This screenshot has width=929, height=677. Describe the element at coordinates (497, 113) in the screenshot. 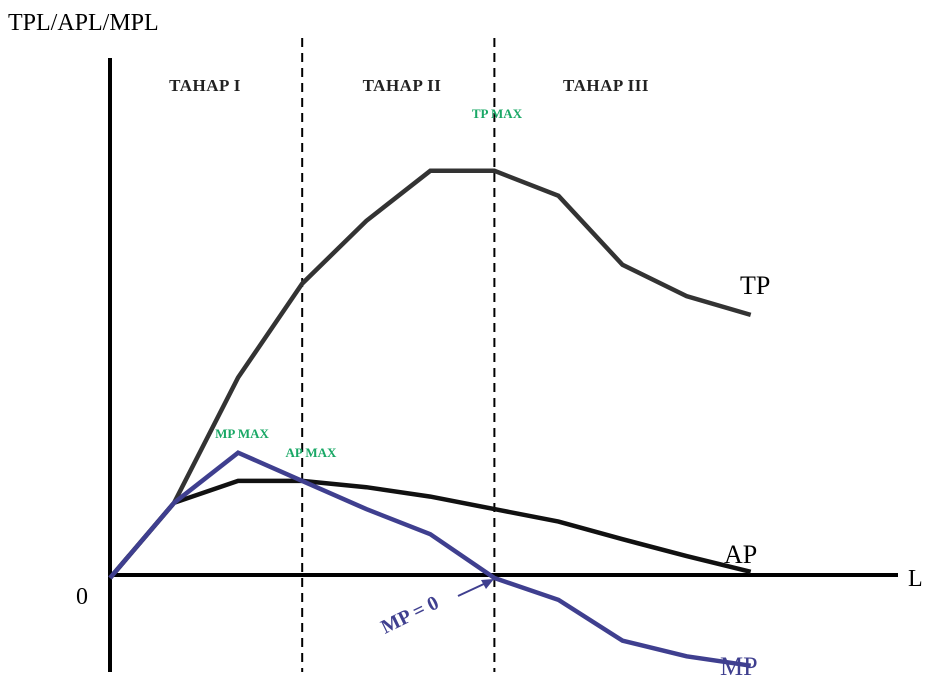

I see `tp-max-note: TP MAX` at that location.